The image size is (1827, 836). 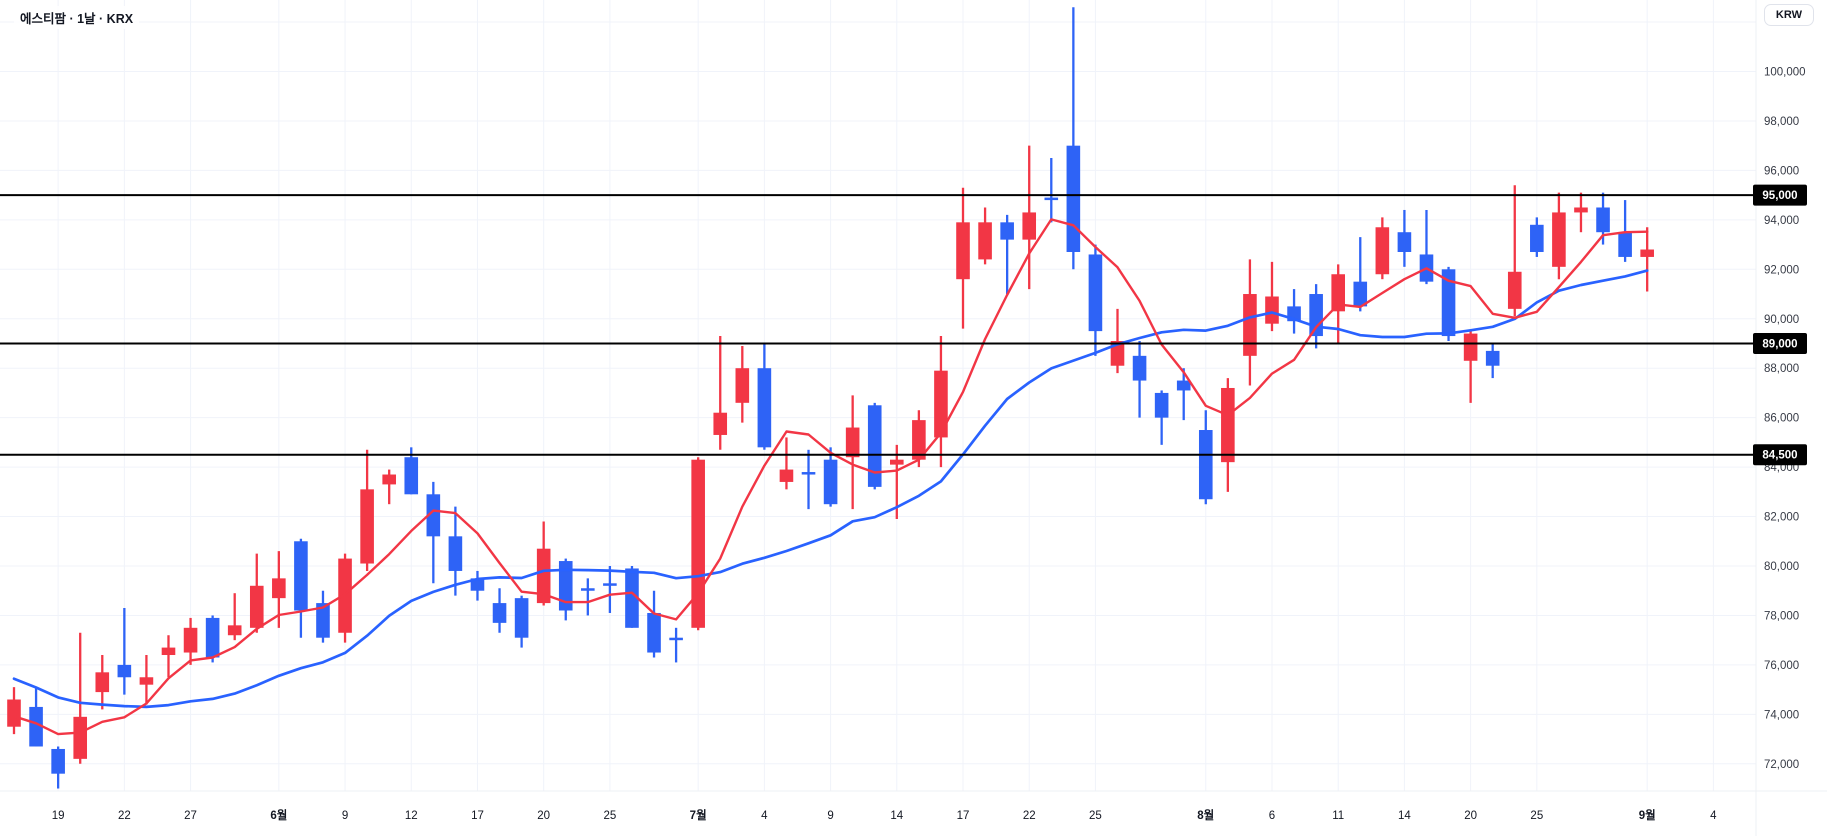 I want to click on price-tick-label: 96,000, so click(x=1781, y=171).